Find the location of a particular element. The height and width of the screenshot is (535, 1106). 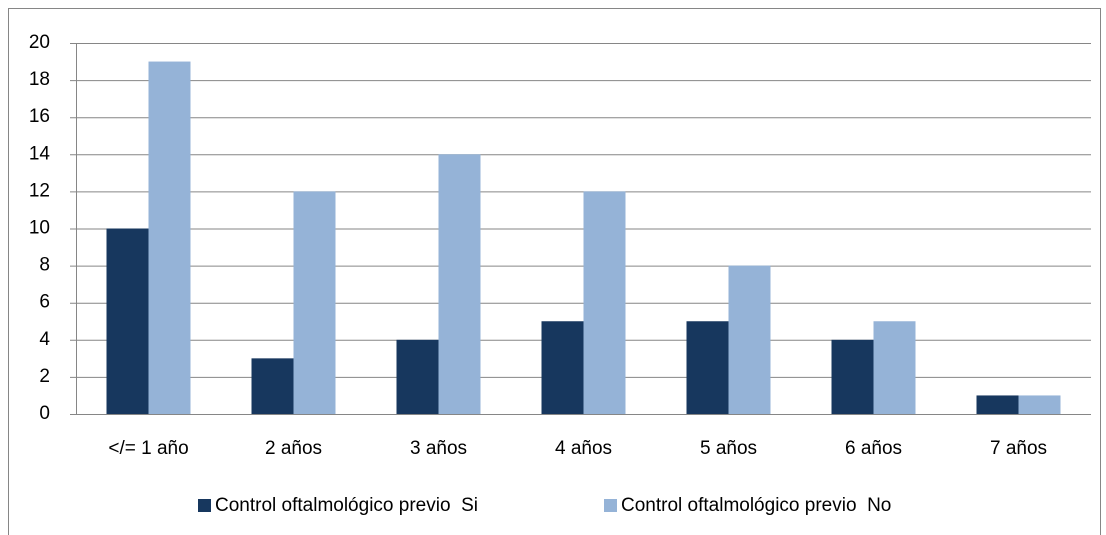

y-tick-label: 4 is located at coordinates (44, 339).